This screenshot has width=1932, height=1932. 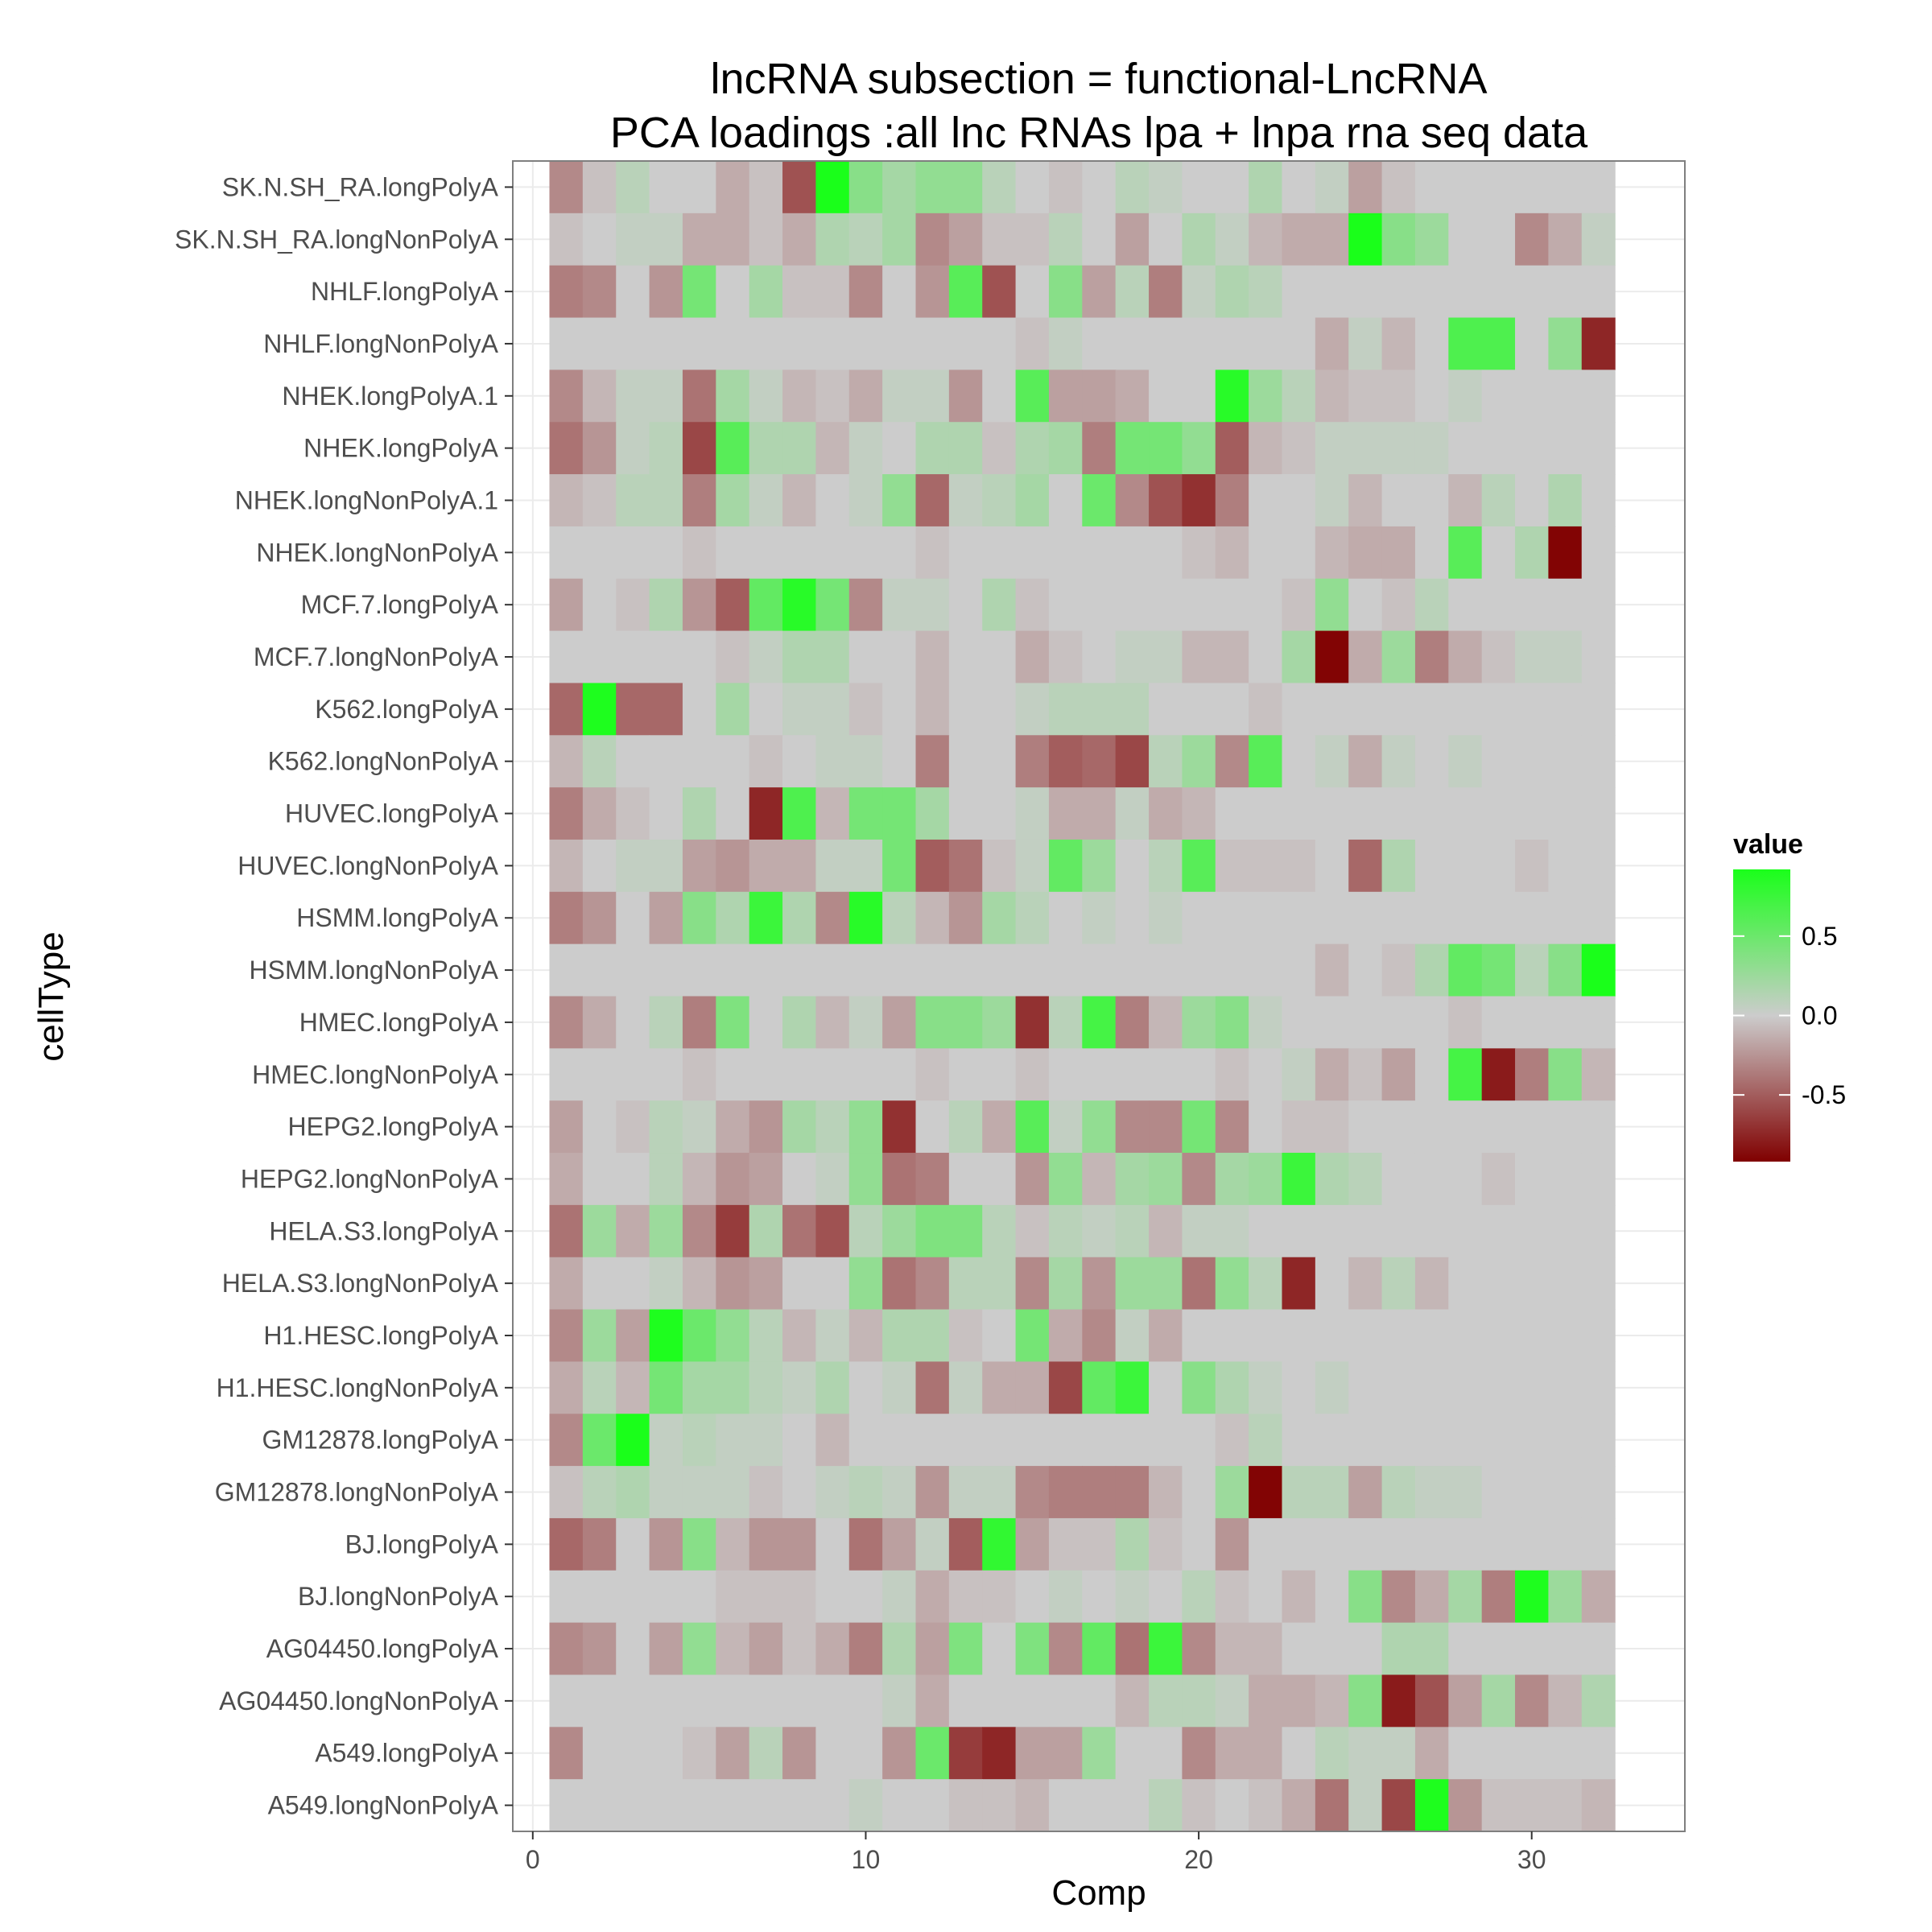 I want to click on legend: value 0.5 0.0 -0.5, so click(x=1789, y=995).